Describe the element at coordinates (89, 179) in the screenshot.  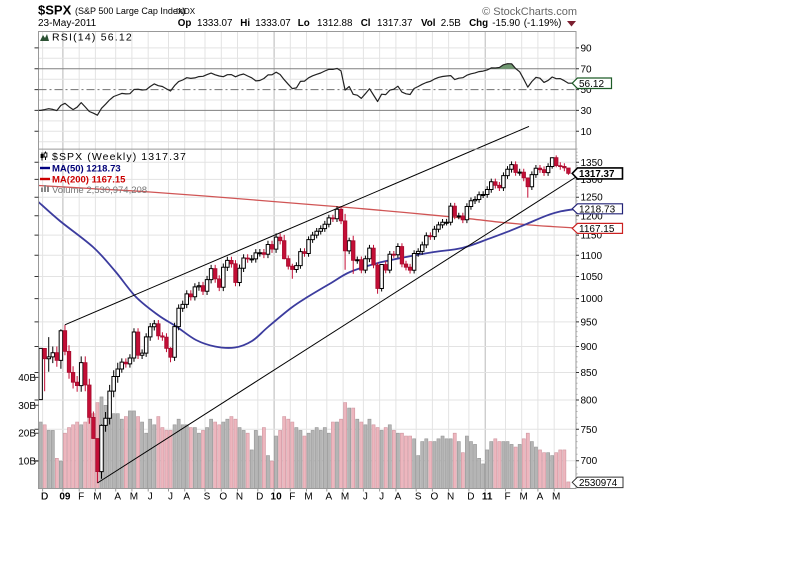
I see `svg-text: MA(200) 1167.15` at that location.